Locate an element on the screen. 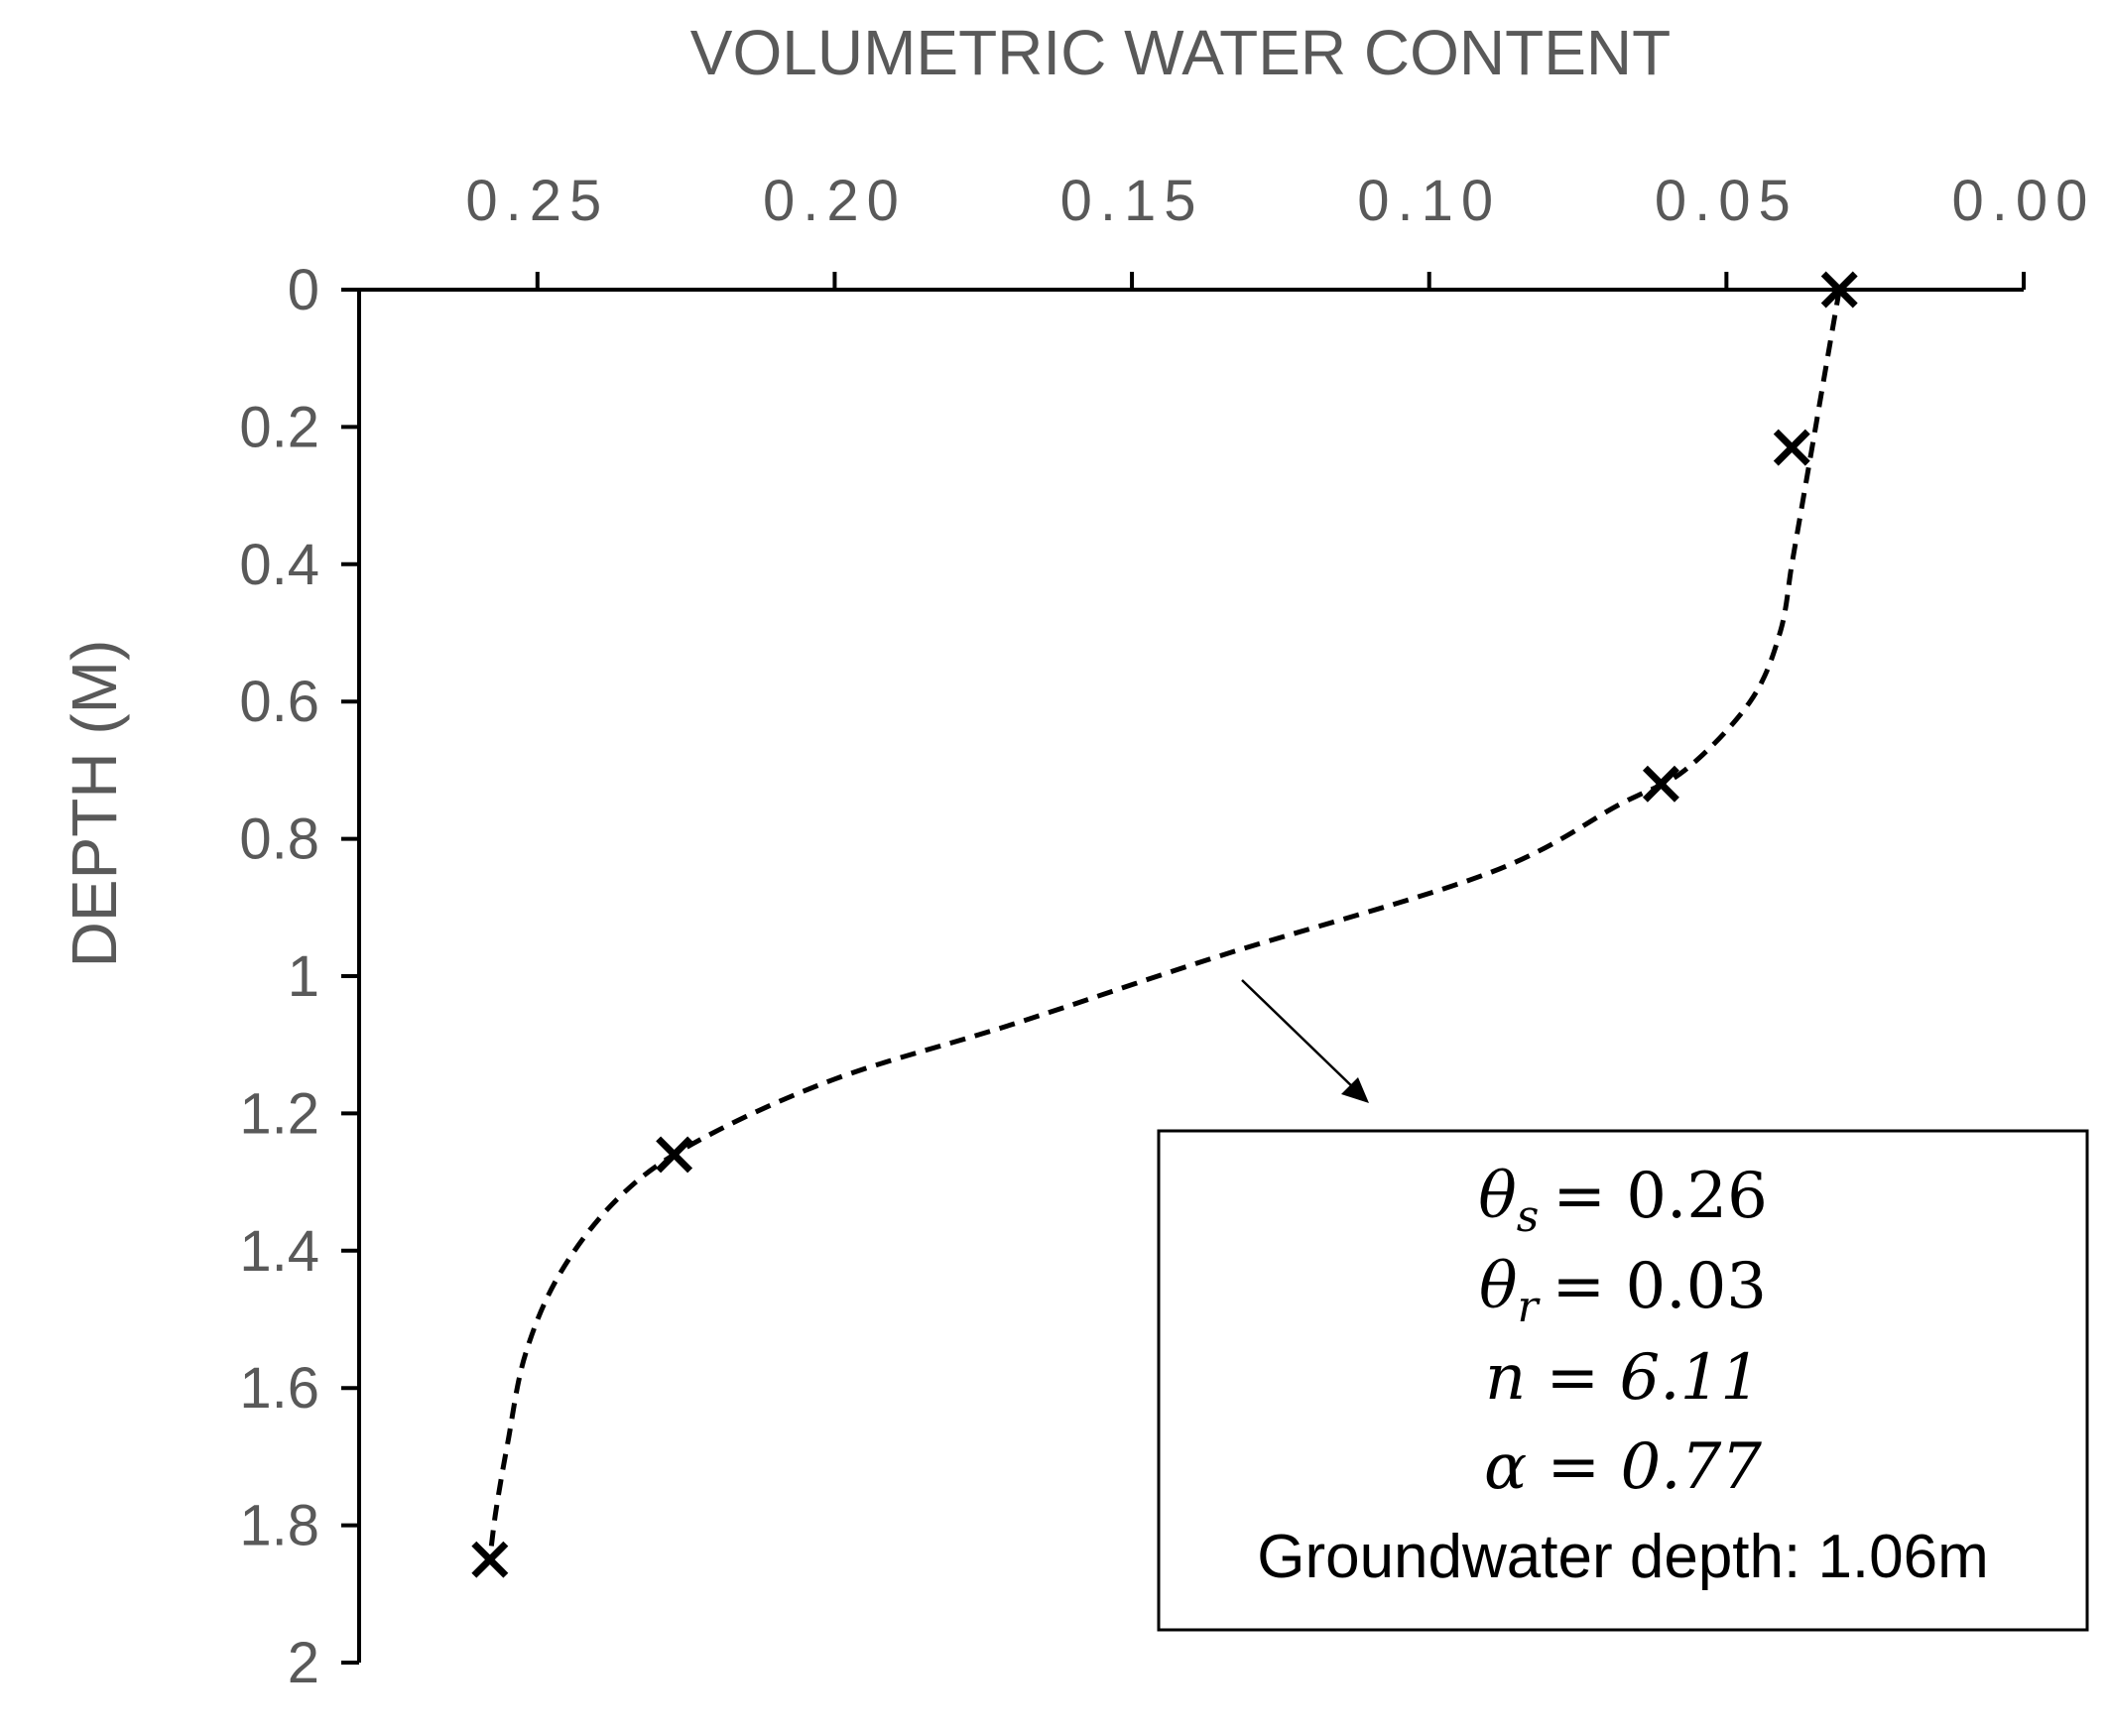  theta-s-value: = 0.26 is located at coordinates (1659, 1196).